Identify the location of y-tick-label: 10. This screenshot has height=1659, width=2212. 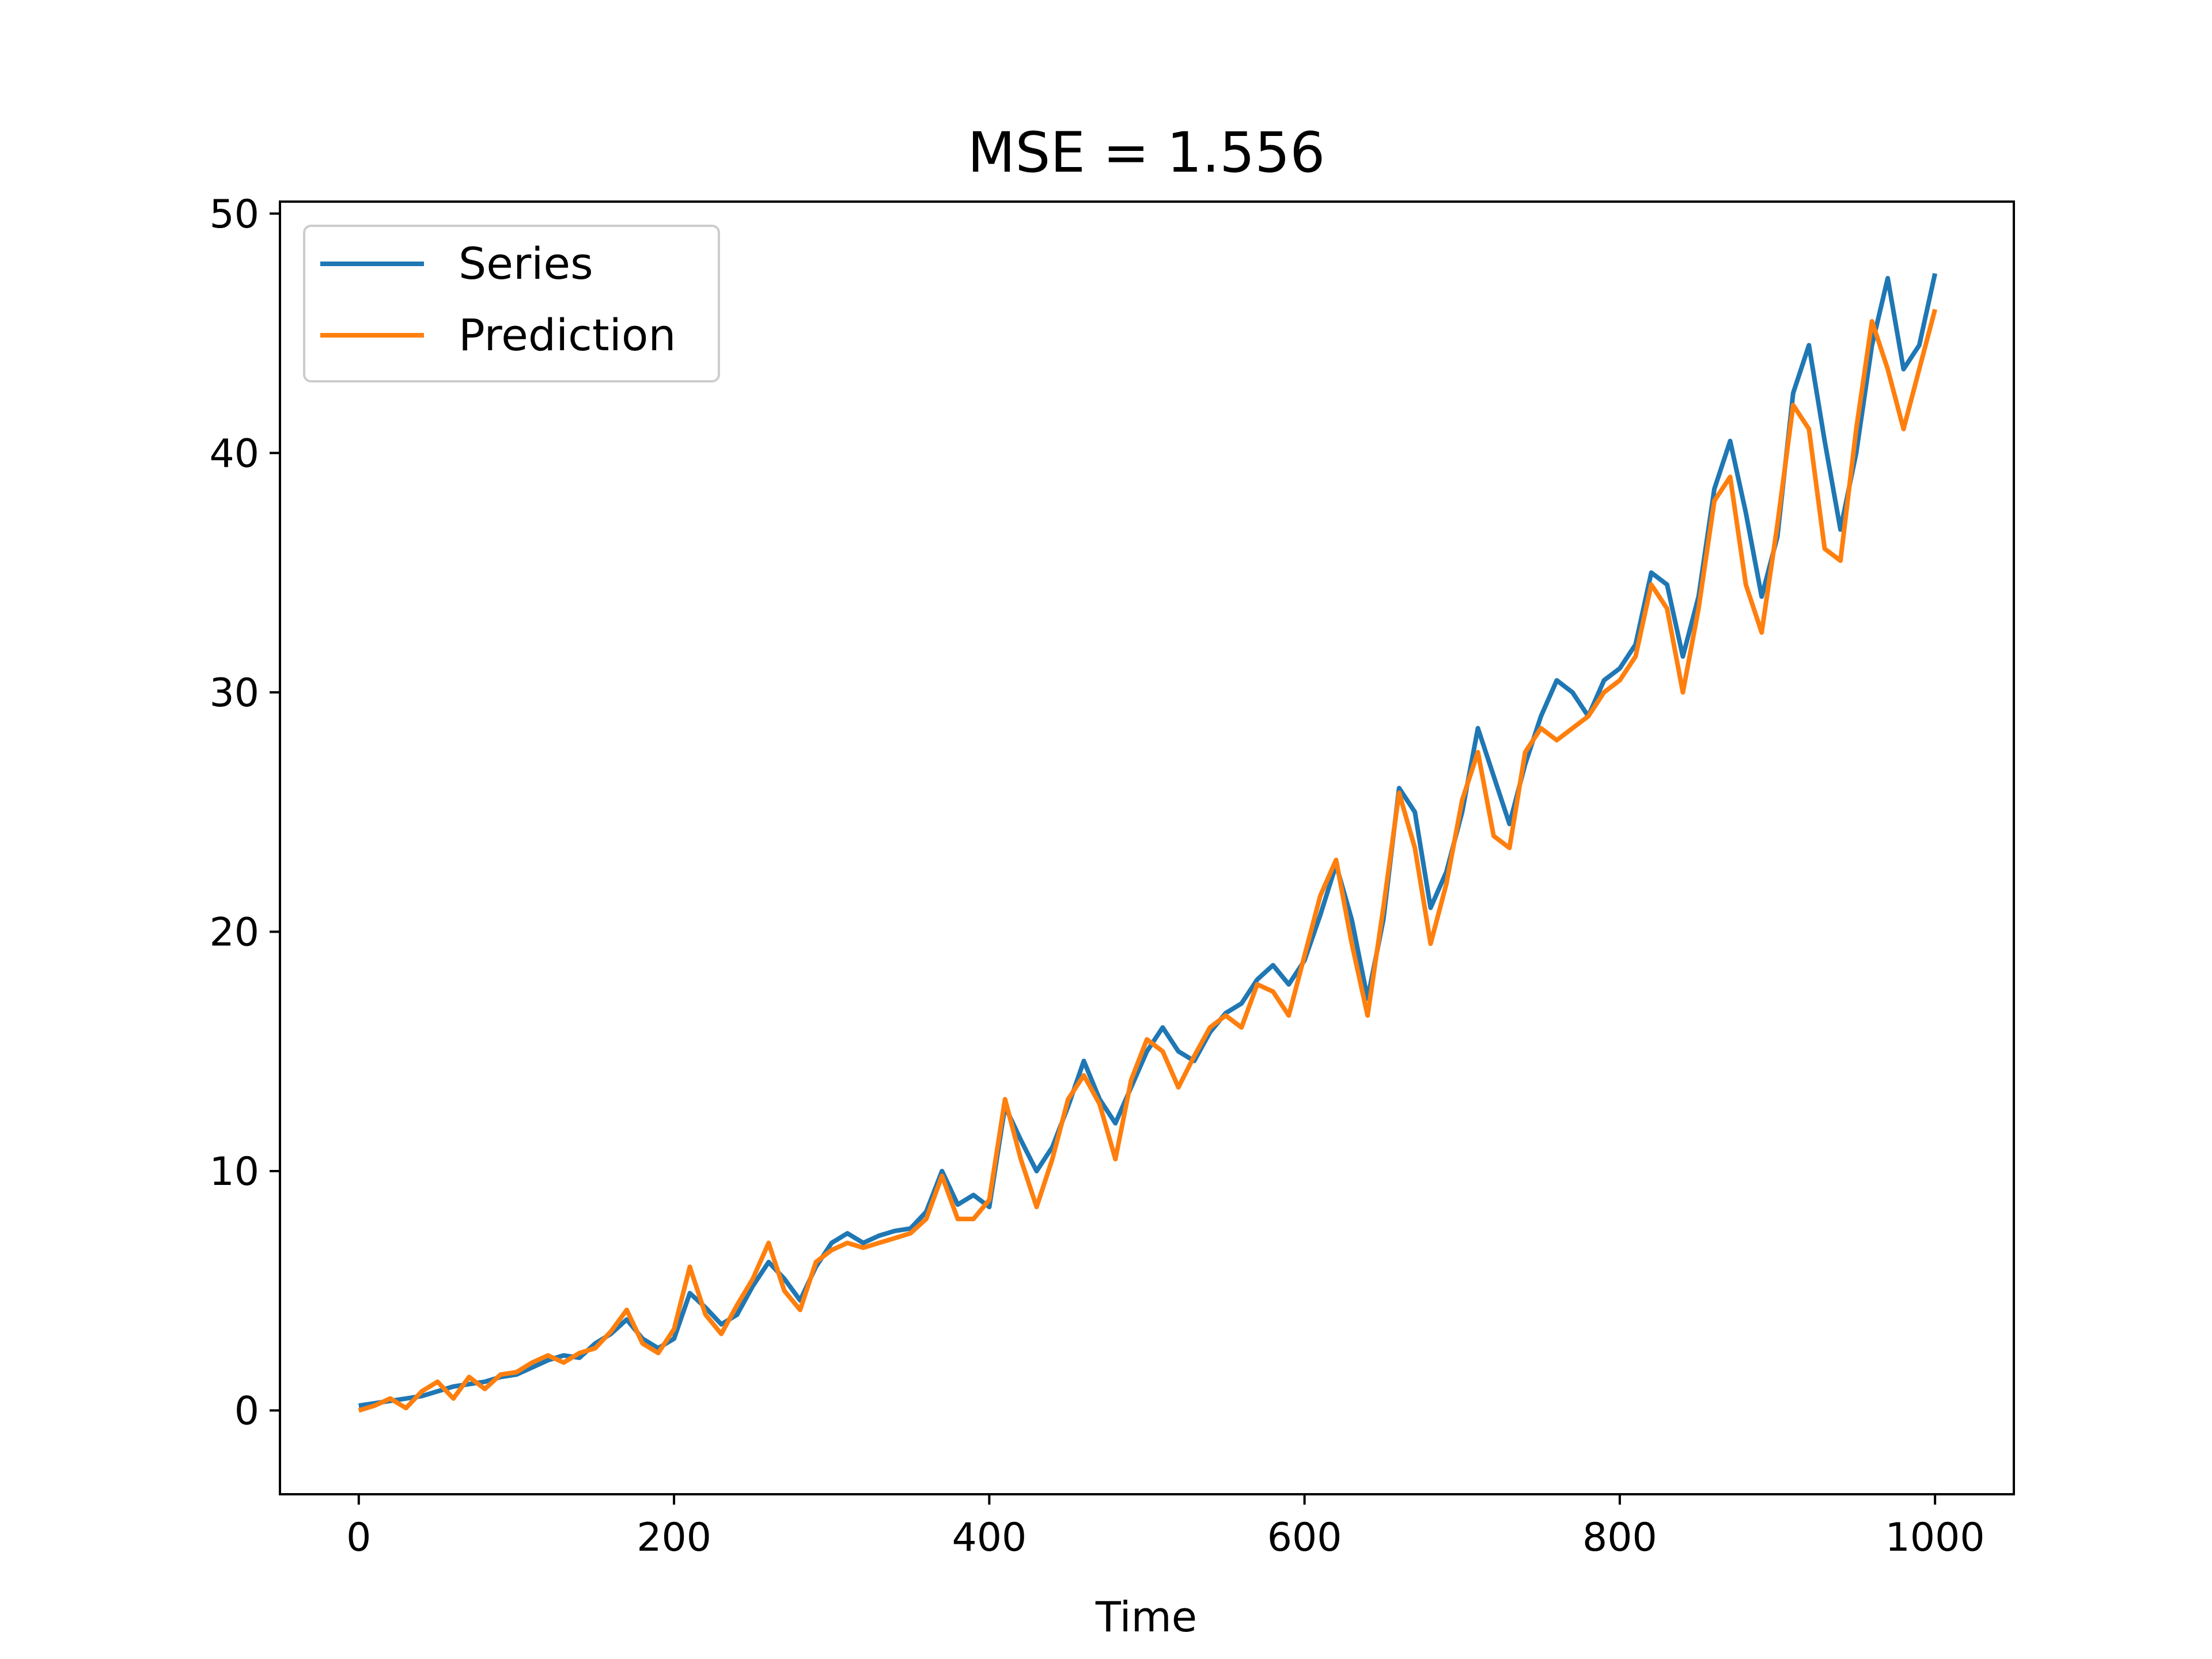
(234, 1172).